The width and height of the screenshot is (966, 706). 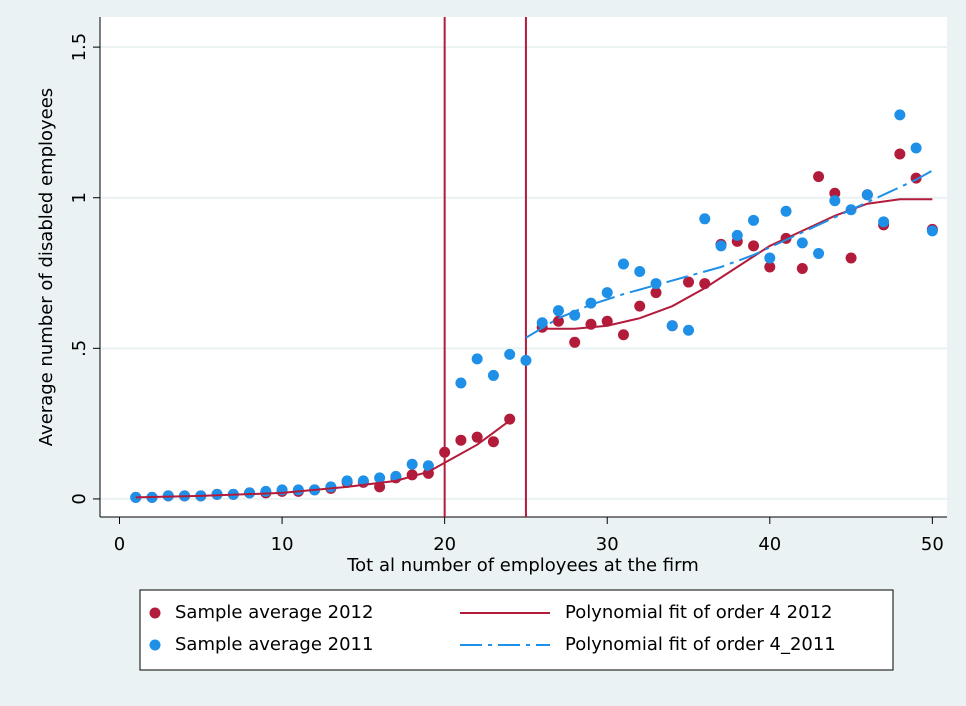 I want to click on legend-label: Polynomial fit of order 4 2012, so click(x=698, y=612).